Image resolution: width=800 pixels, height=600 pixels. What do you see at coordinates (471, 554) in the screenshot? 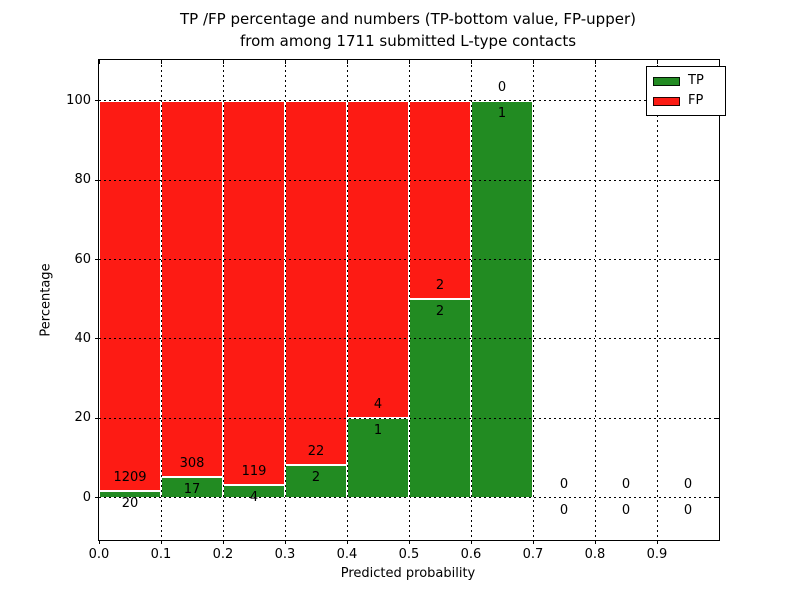
I see `x-tick-label: 0.6` at bounding box center [471, 554].